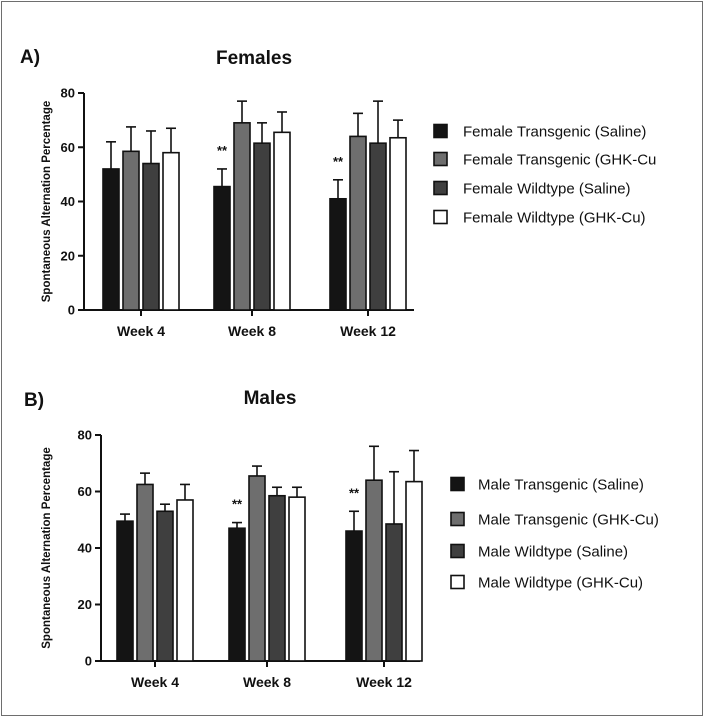  I want to click on legend-entry: Male Wildtype (GHK-Cu), so click(560, 583).